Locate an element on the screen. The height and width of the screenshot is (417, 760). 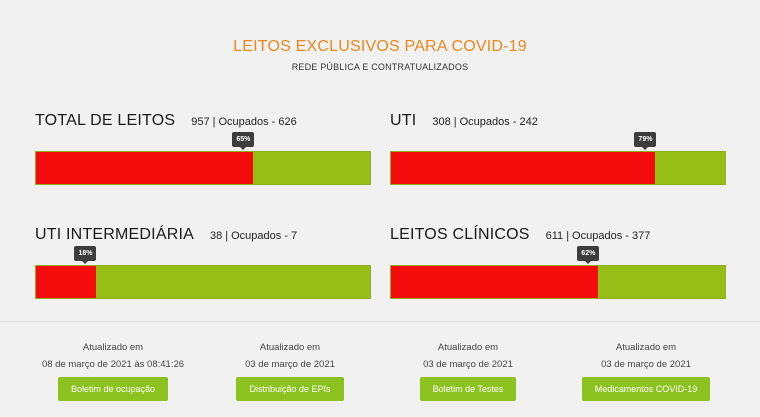
card-info: 611 | Ocupados - 377 is located at coordinates (598, 236).